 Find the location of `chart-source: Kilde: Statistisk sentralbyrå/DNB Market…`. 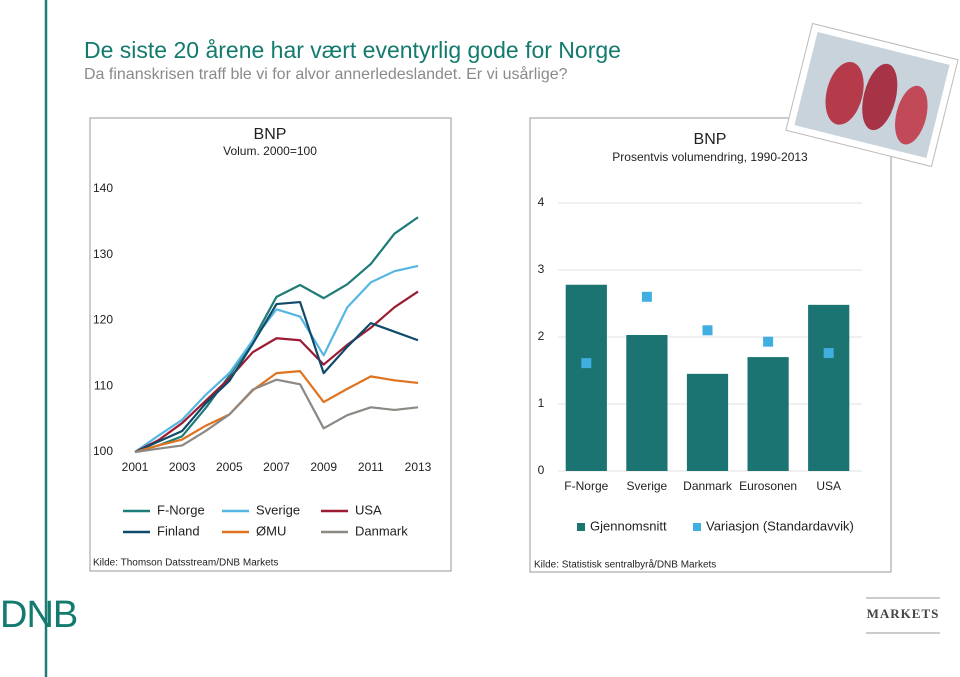

chart-source: Kilde: Statistisk sentralbyrå/DNB Market… is located at coordinates (625, 565).